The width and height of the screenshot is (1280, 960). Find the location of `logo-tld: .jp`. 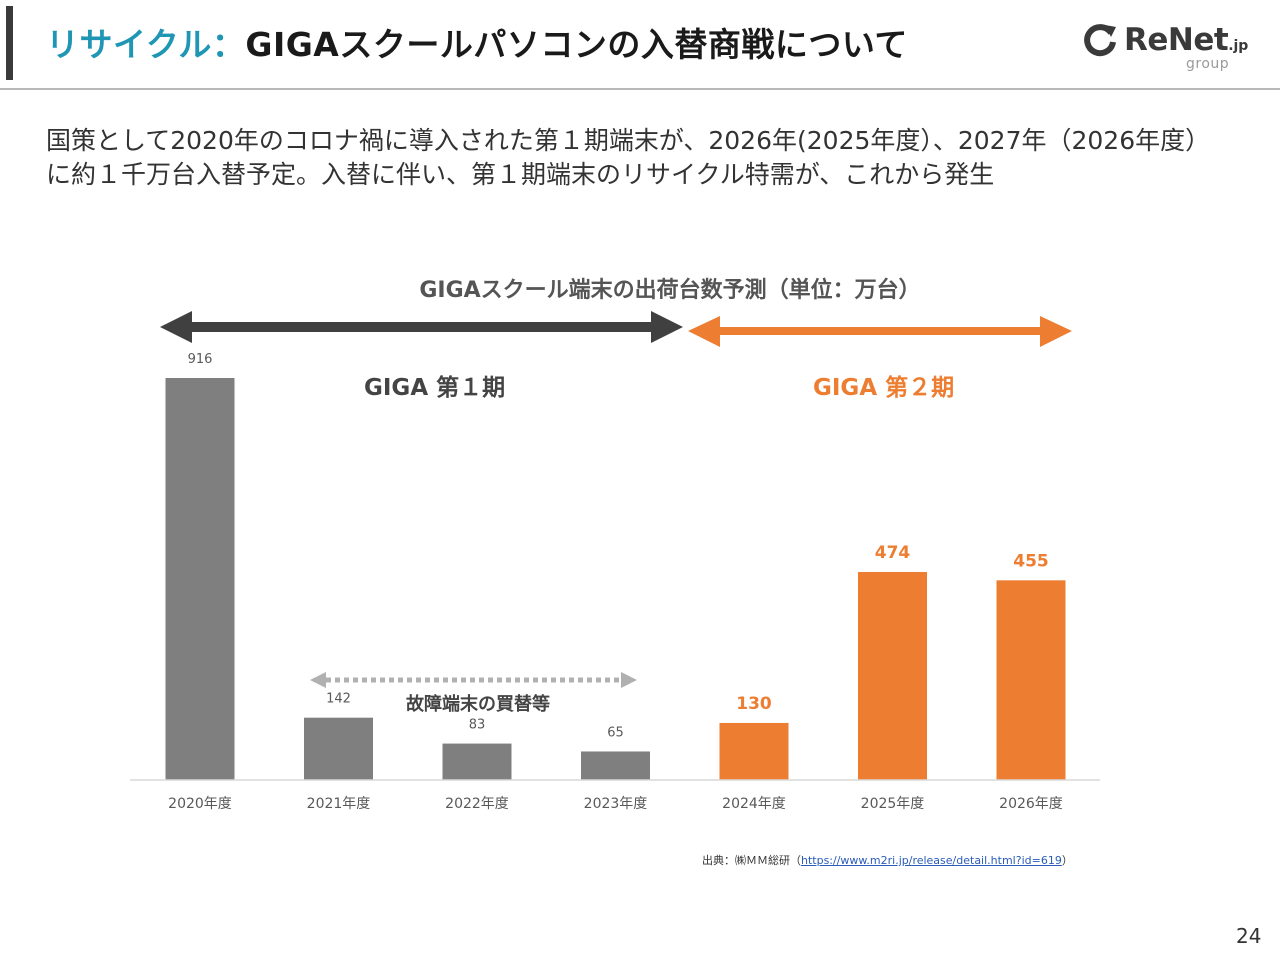

logo-tld: .jp is located at coordinates (1238, 46).